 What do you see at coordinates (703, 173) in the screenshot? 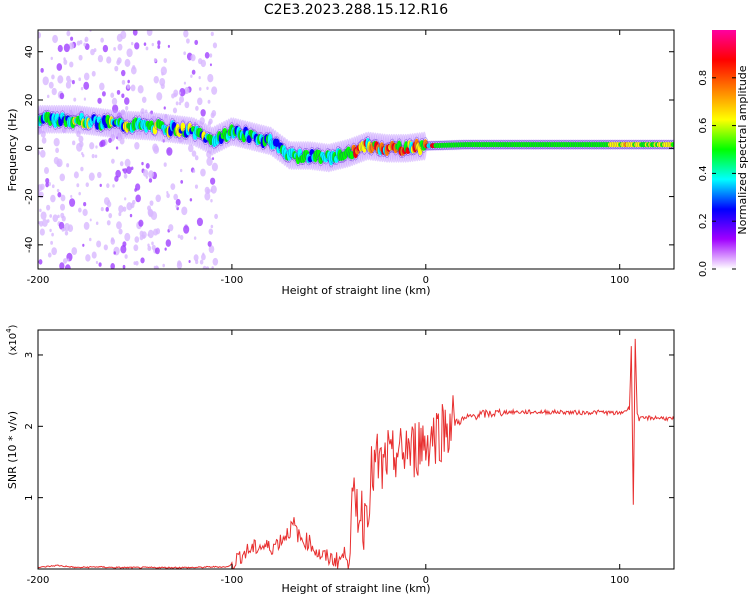
I see `colorbar-tick-label: 0.4` at bounding box center [703, 173].